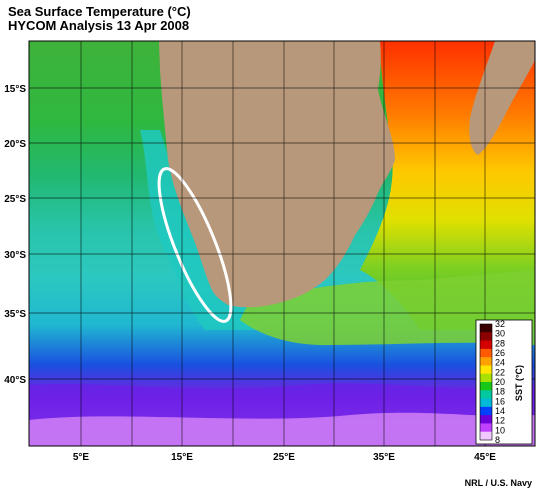  Describe the element at coordinates (500, 334) in the screenshot. I see `legend-tick-label: 30` at that location.